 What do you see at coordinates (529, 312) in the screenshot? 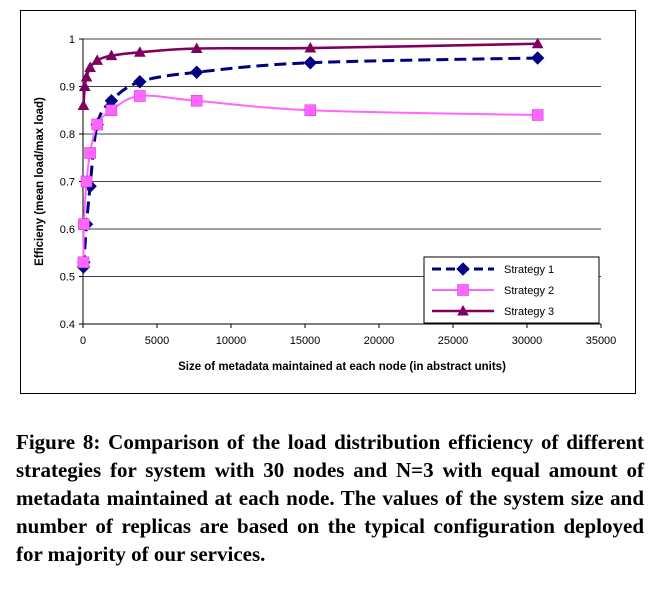
I see `legend-label: Strategy 3` at bounding box center [529, 312].